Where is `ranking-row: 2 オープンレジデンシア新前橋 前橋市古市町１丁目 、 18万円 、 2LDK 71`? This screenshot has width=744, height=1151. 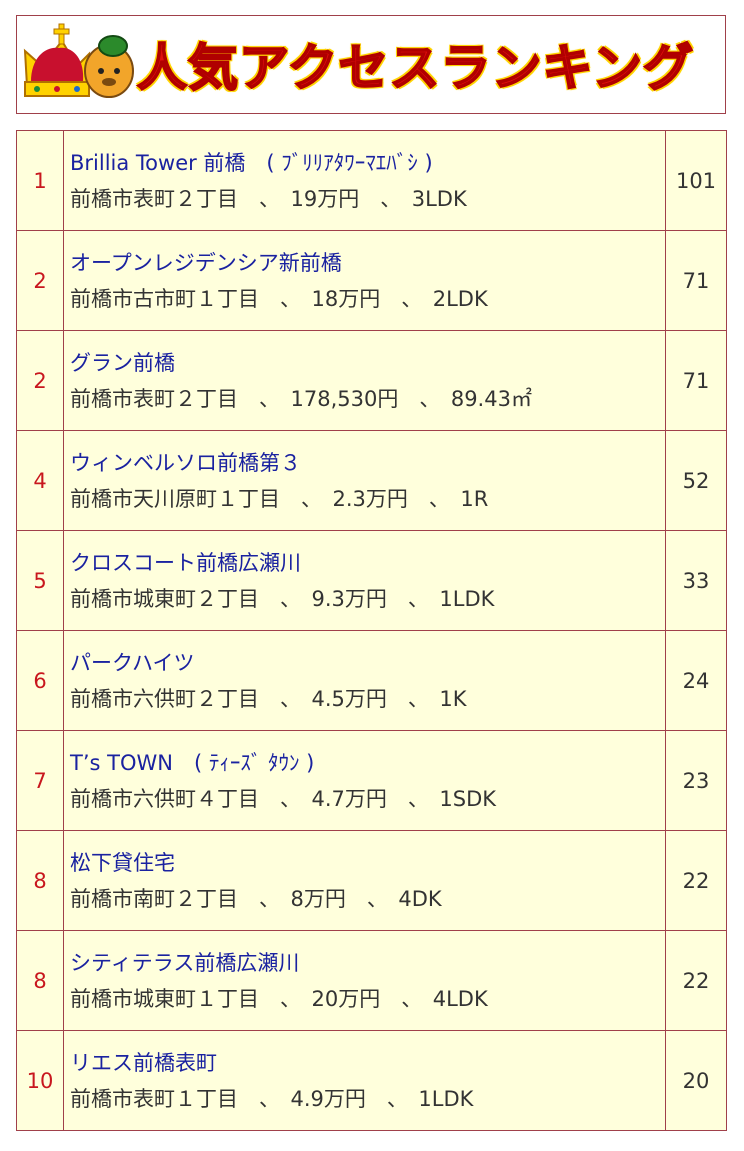
ranking-row: 2 オープンレジデンシア新前橋 前橋市古市町１丁目 、 18万円 、 2LDK 71 is located at coordinates (371, 280).